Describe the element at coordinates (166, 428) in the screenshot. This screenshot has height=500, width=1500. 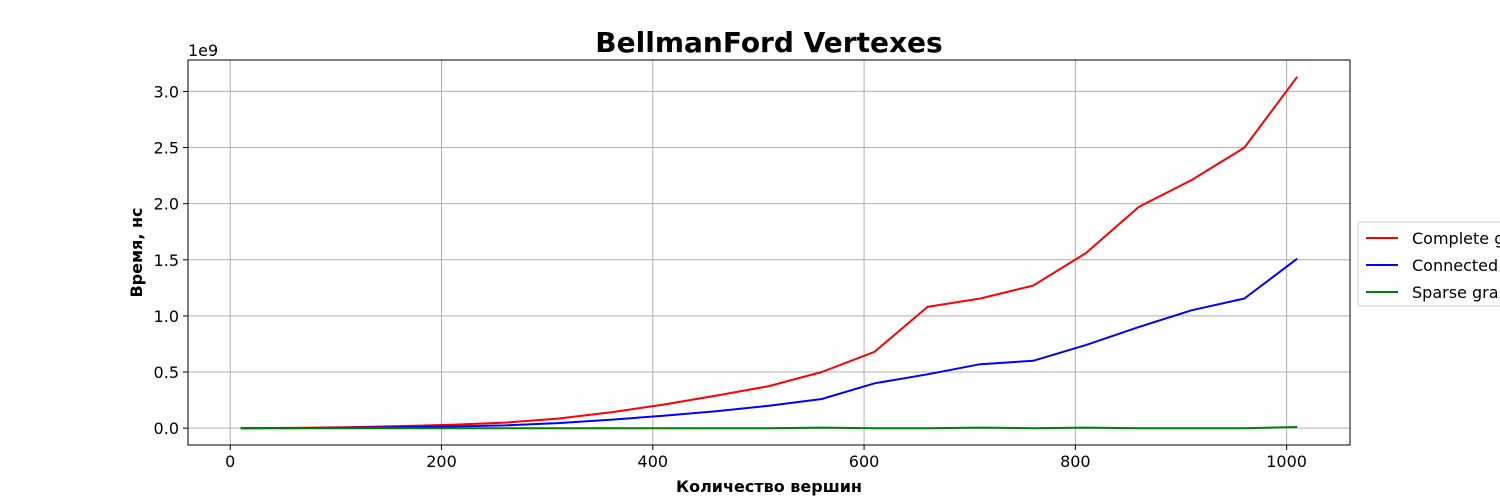
I see `y-tick-label: 0.0` at that location.